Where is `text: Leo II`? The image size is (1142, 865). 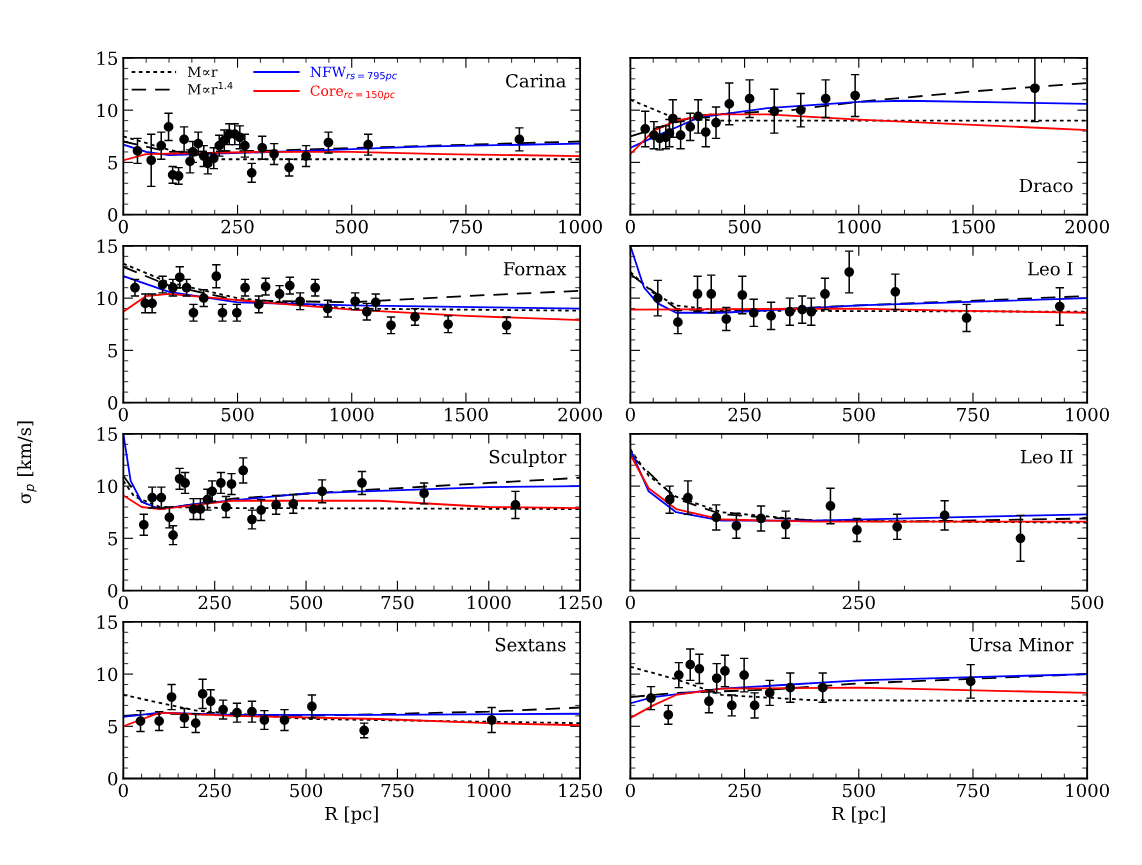 text: Leo II is located at coordinates (1046, 457).